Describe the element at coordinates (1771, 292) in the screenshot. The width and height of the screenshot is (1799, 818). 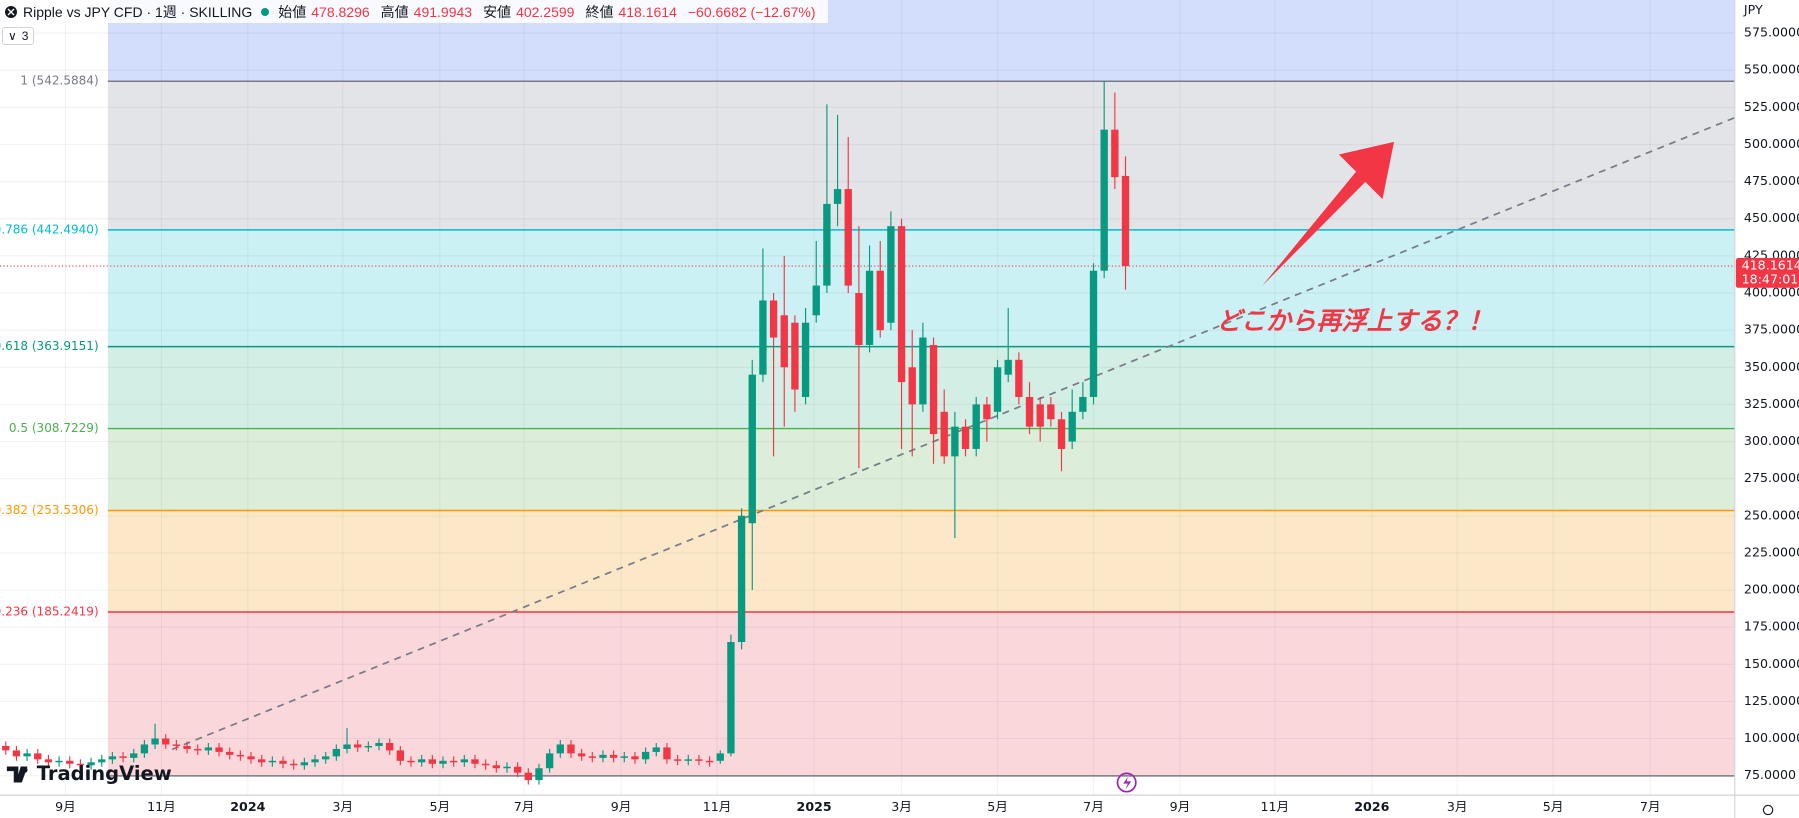
I see `y-tick-label: 400.0000` at that location.